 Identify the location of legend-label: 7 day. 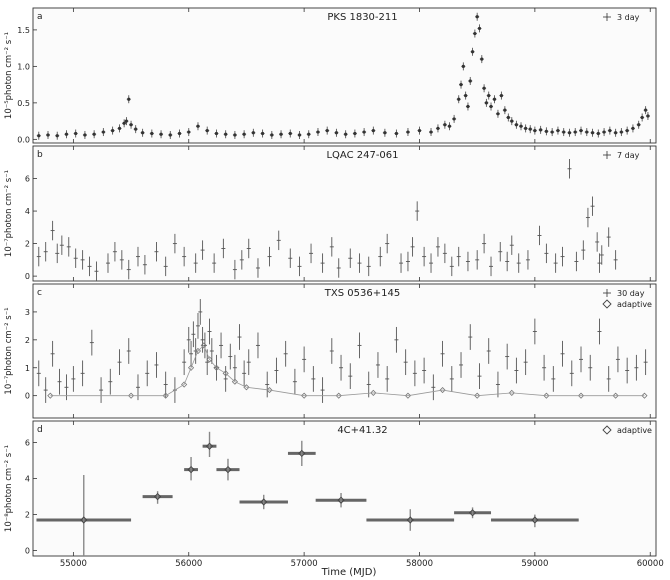
(628, 155).